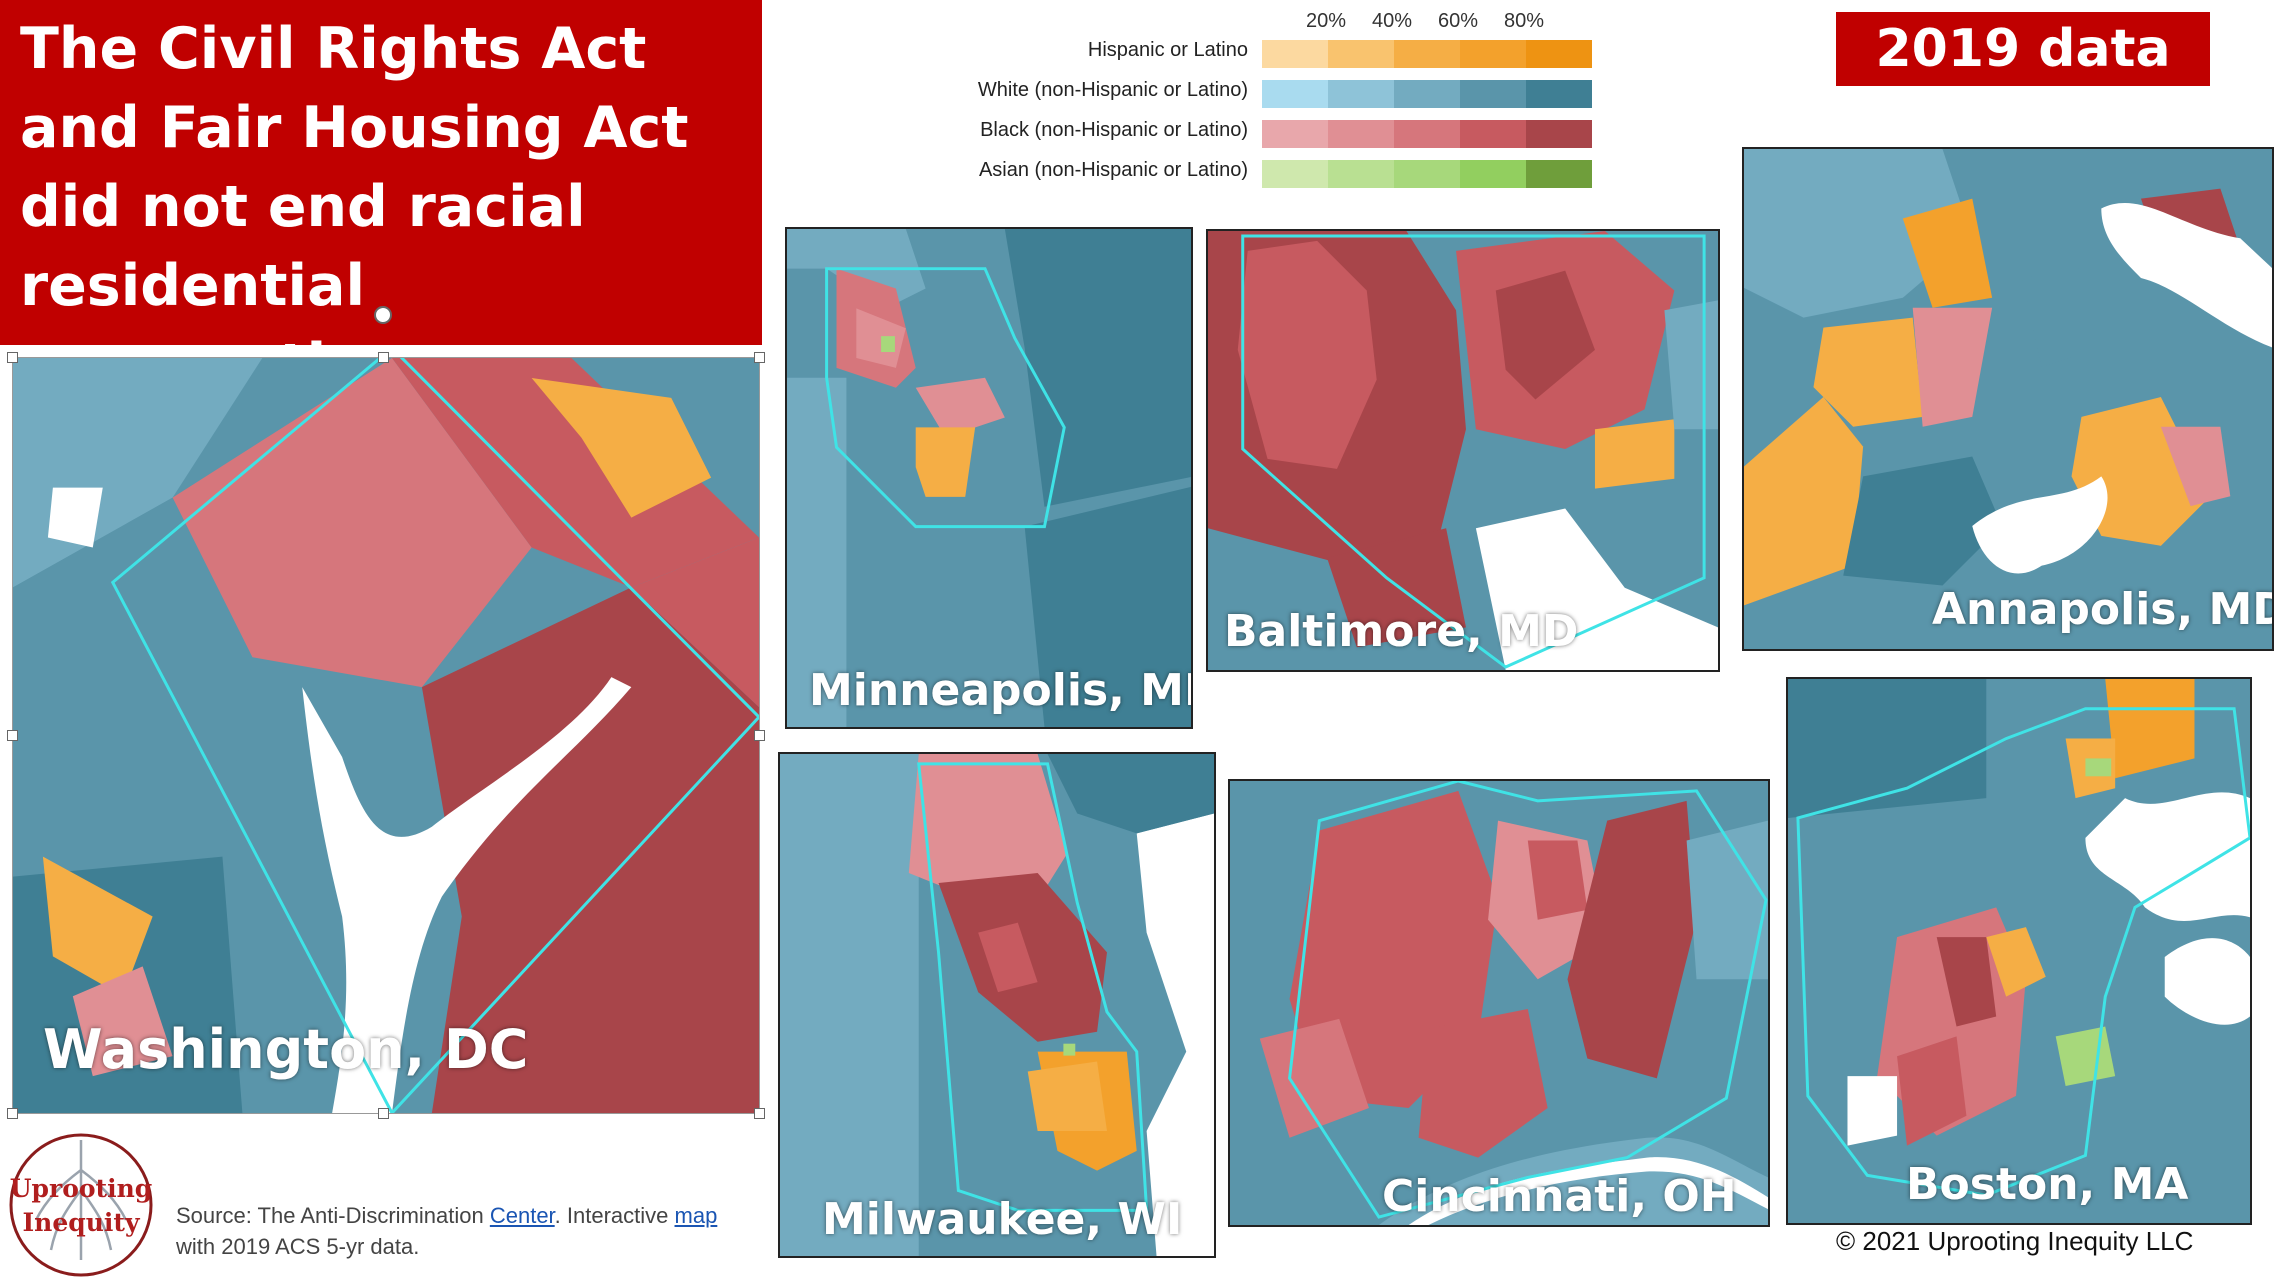 Image resolution: width=2274 pixels, height=1282 pixels. Describe the element at coordinates (1401, 631) in the screenshot. I see `map-label-baltimore: Baltimore, MD` at that location.